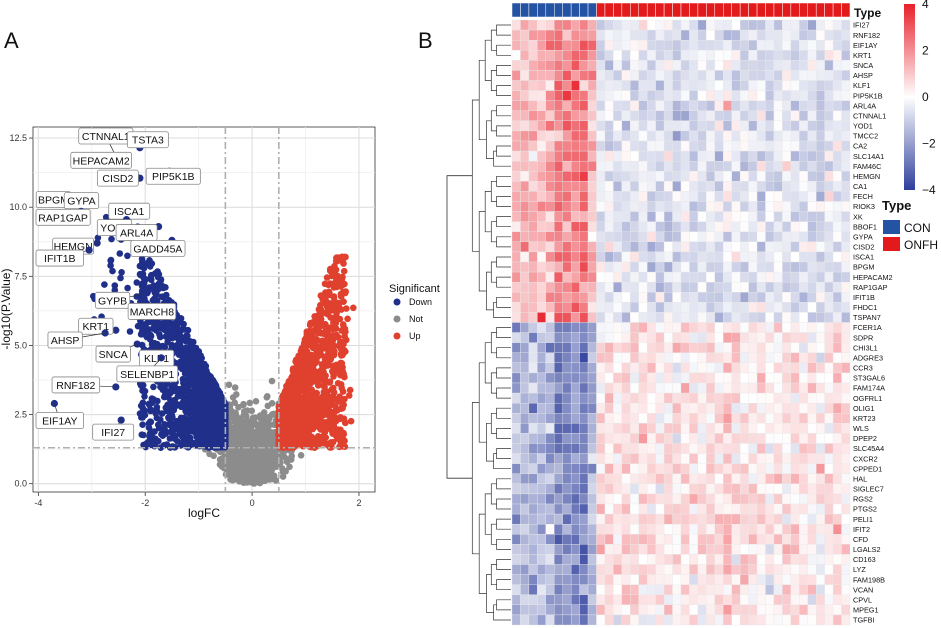 Image resolution: width=941 pixels, height=628 pixels. Describe the element at coordinates (414, 312) in the screenshot. I see `volcano-legend: Significant Down Not Up` at that location.